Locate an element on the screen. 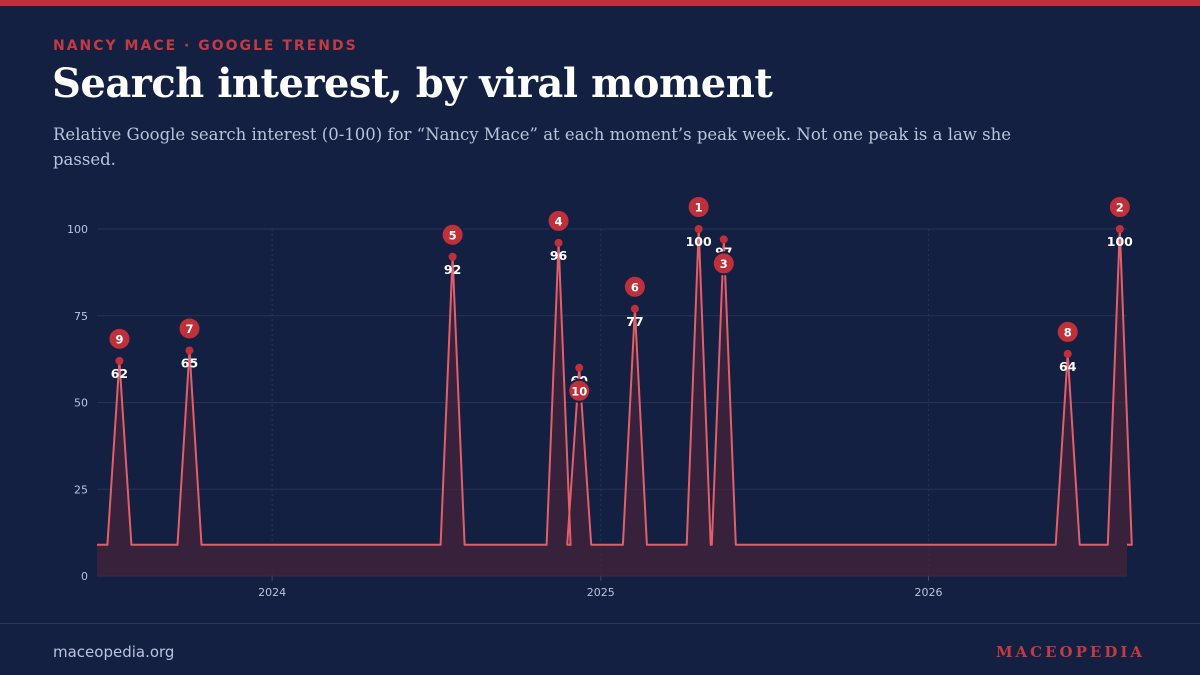 The height and width of the screenshot is (675, 1200). y-tick-label: 75 is located at coordinates (81, 316).